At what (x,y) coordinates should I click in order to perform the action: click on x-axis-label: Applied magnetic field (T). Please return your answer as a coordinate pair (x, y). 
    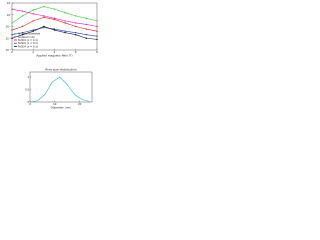
    Looking at the image, I should click on (54, 56).